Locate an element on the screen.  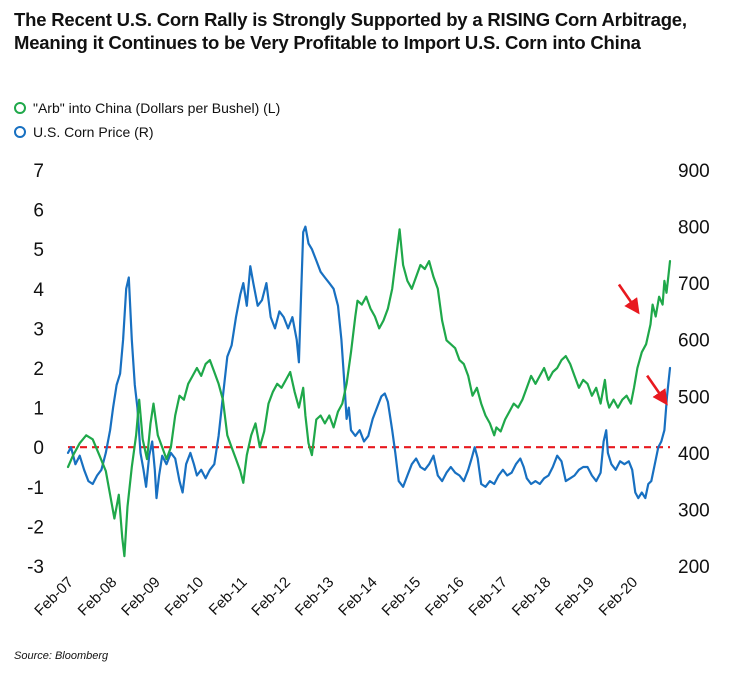
left-tick-label: 7 is located at coordinates (38, 171).